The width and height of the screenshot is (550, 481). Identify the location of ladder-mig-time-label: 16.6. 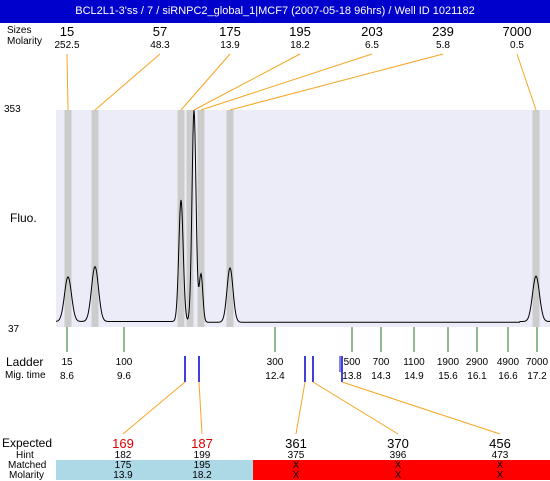
(508, 376).